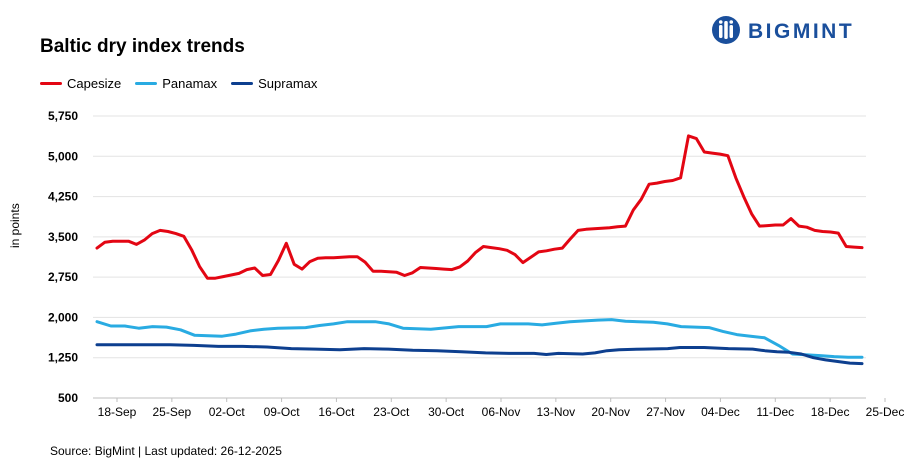 The image size is (909, 476). What do you see at coordinates (446, 412) in the screenshot?
I see `x-tick-label: 30-Oct` at bounding box center [446, 412].